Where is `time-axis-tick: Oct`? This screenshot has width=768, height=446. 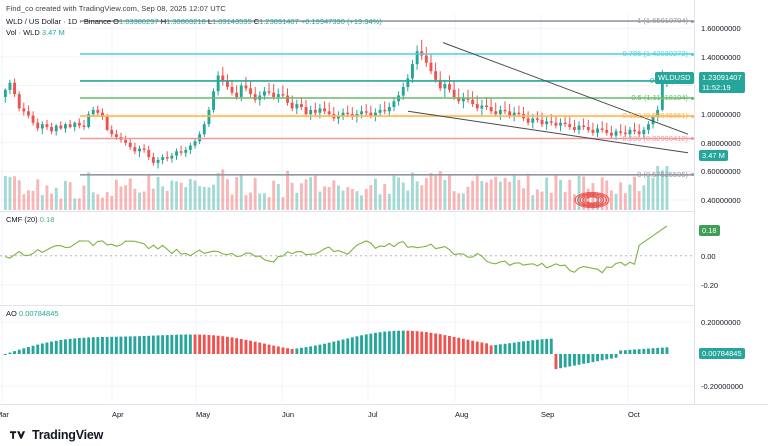 time-axis-tick: Oct is located at coordinates (634, 414).